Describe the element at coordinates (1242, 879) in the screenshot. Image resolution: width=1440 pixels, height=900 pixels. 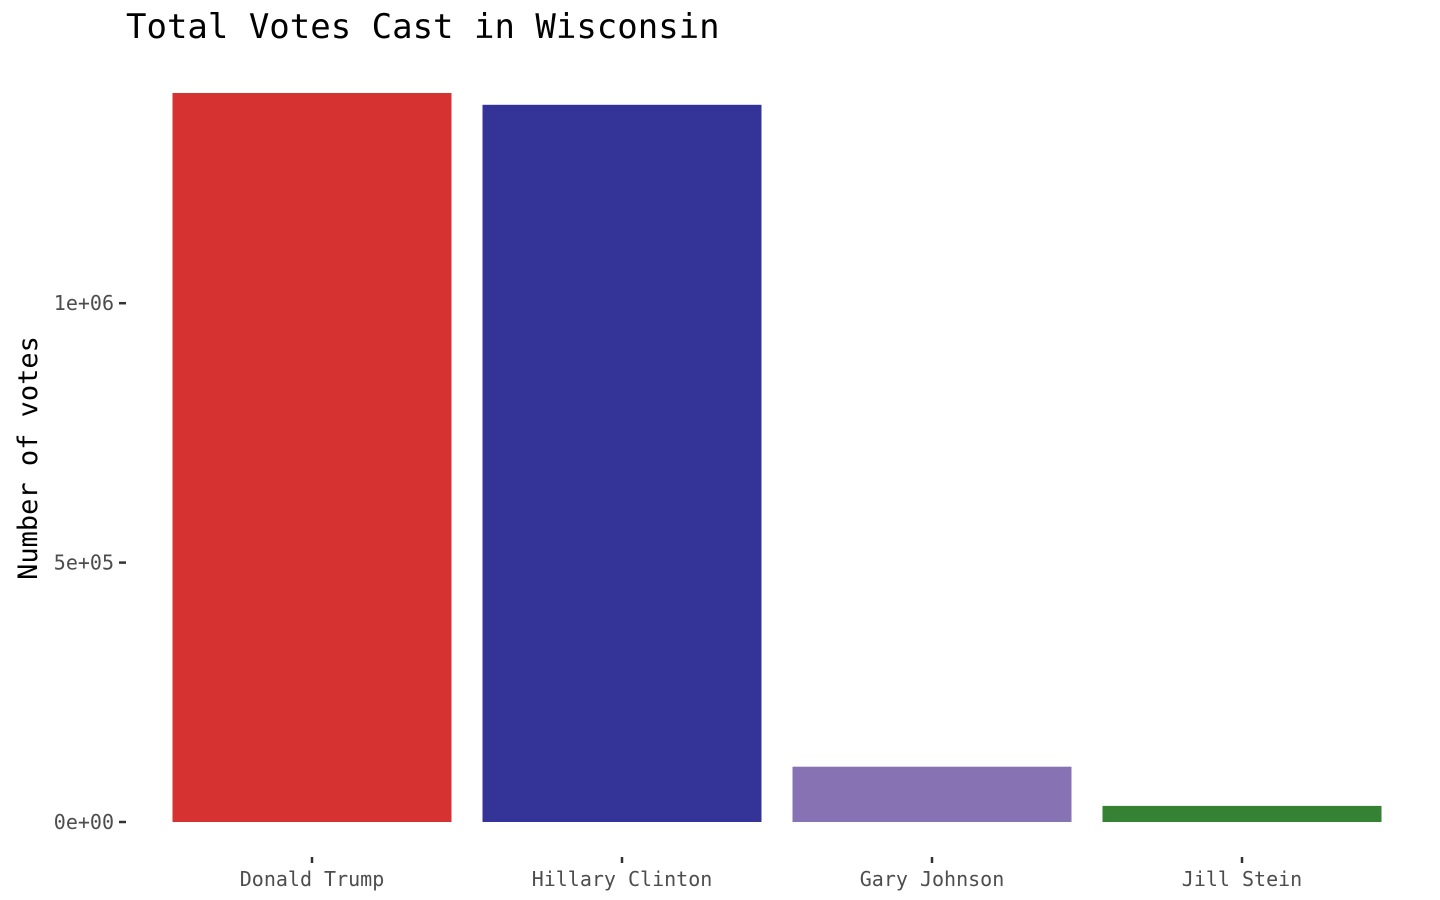
I see `x-tick-label: Jill Stein` at that location.